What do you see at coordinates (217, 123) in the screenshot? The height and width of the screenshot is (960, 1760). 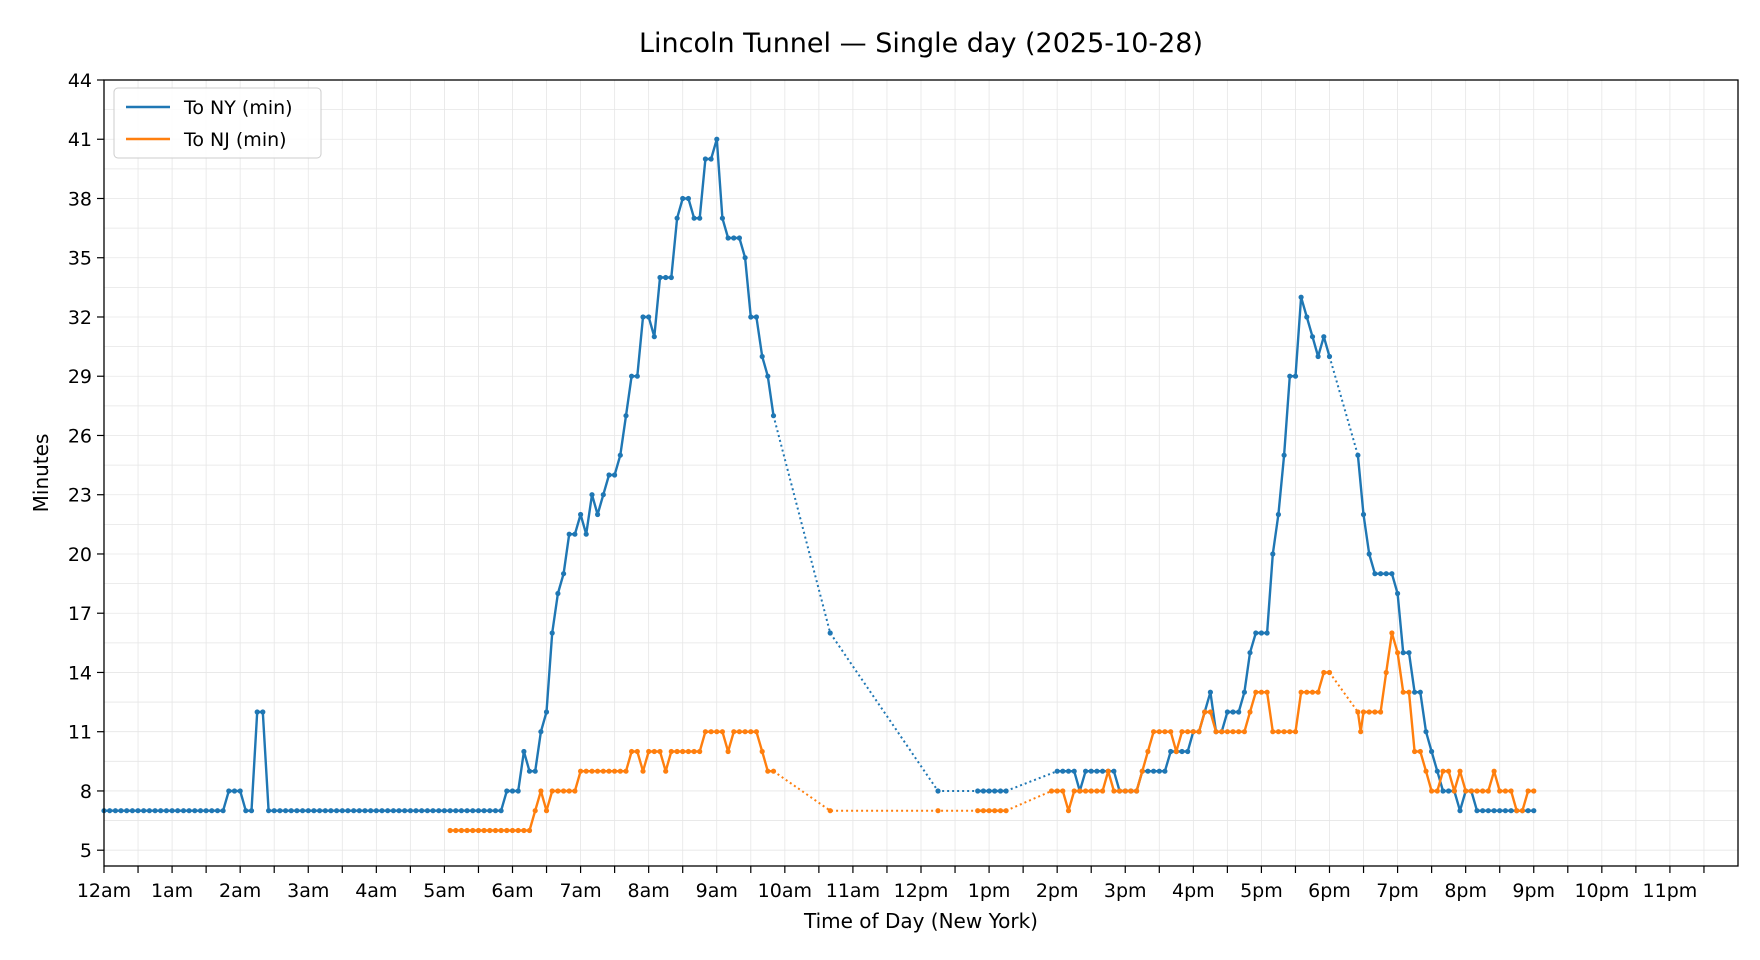 I see `legend-box` at bounding box center [217, 123].